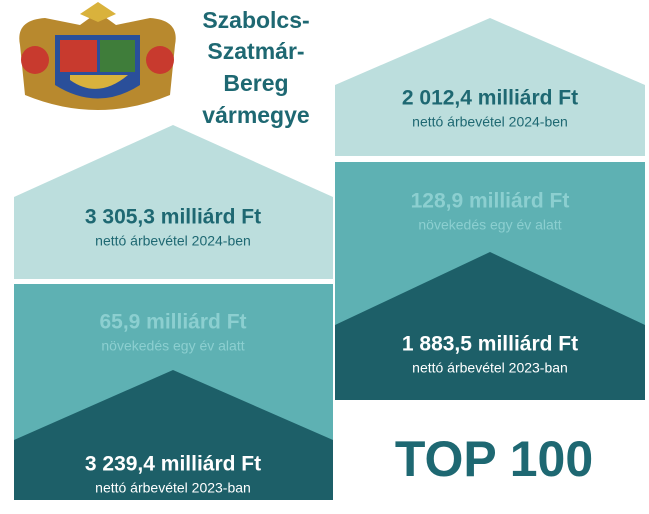 The image size is (649, 514). I want to click on amount: 3 305,3 milliárd Ft, so click(173, 217).